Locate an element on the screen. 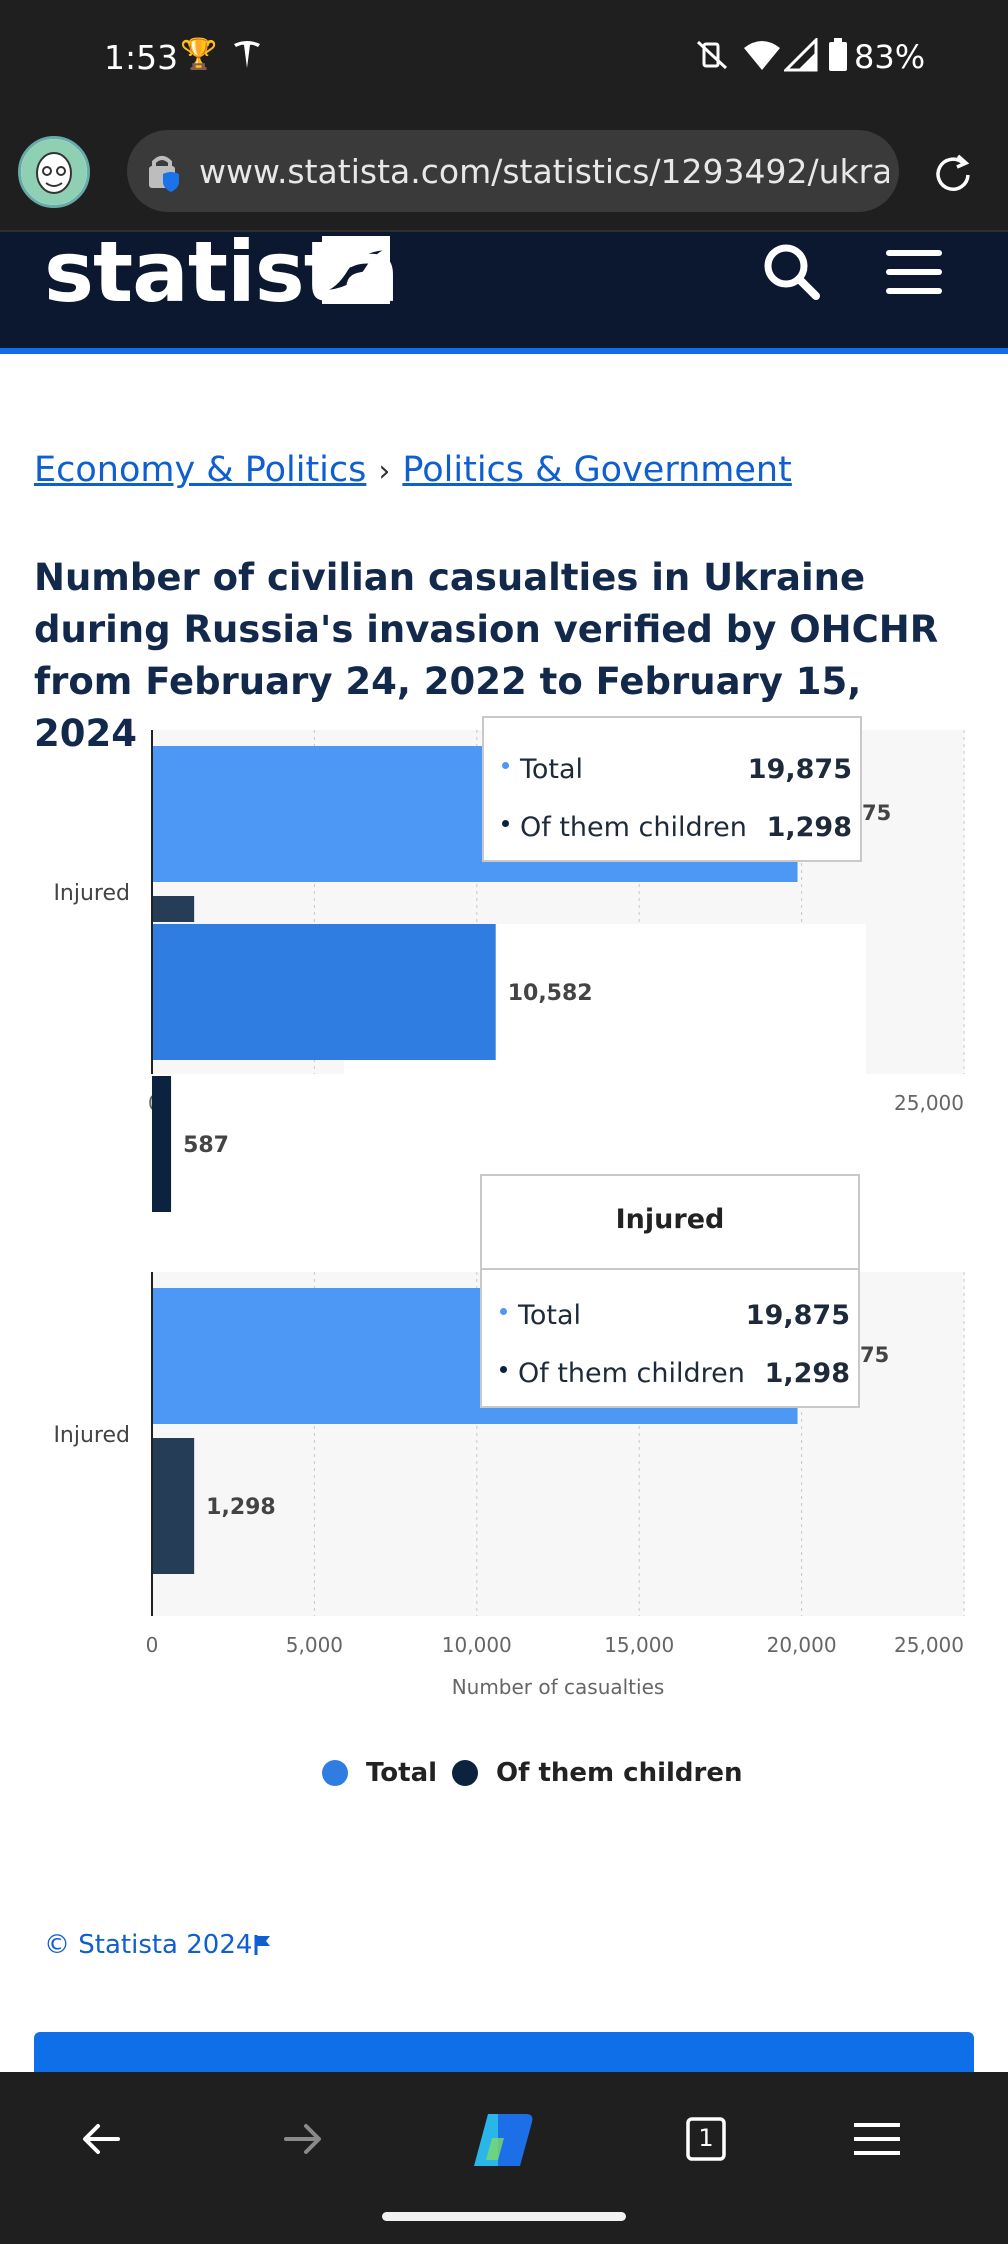  tabs-icon: 1 is located at coordinates (706, 2139).